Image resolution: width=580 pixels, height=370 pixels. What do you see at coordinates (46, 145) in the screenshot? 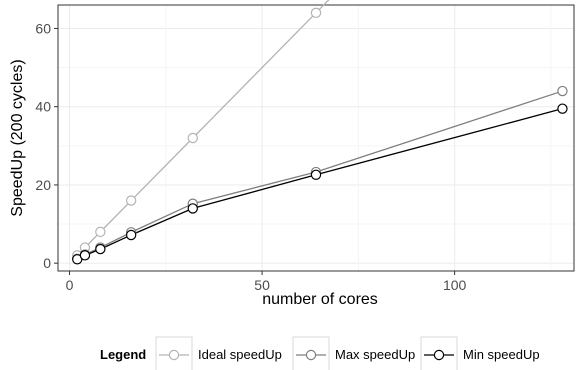
I see `y-axis: 0 20 40 60` at bounding box center [46, 145].